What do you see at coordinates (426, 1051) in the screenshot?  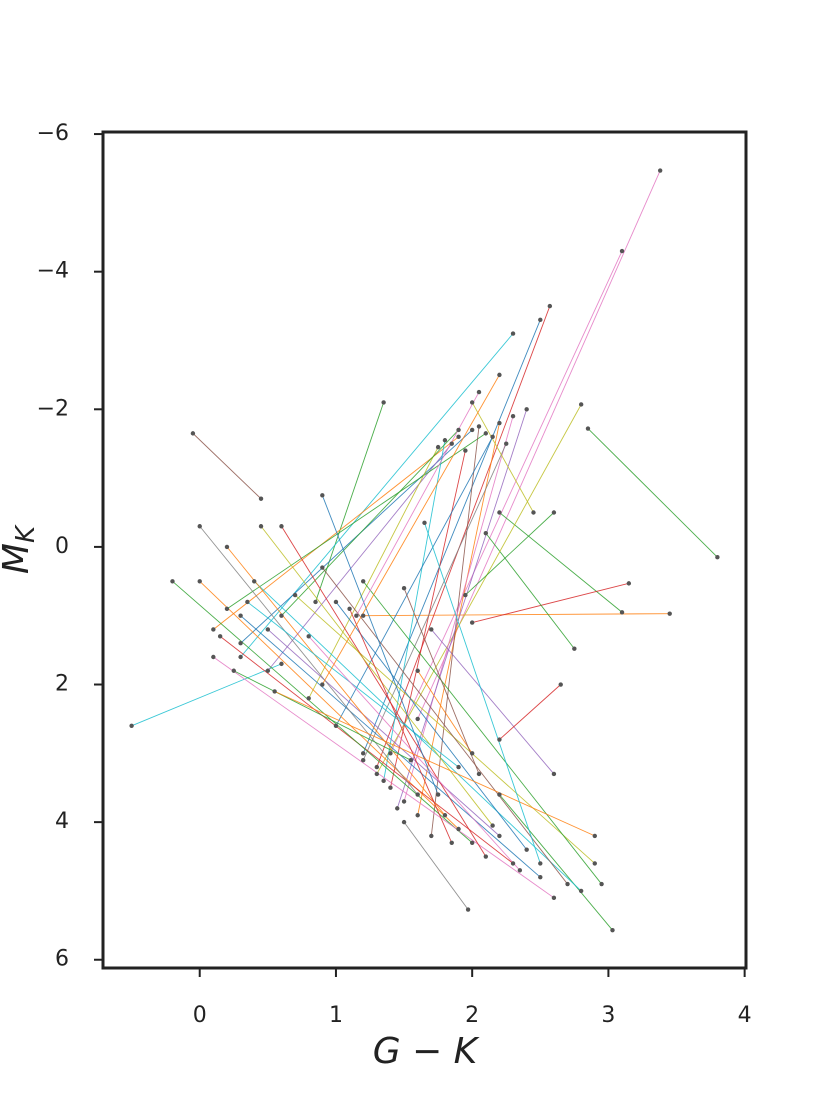 I see `x-axis-label: G − K` at bounding box center [426, 1051].